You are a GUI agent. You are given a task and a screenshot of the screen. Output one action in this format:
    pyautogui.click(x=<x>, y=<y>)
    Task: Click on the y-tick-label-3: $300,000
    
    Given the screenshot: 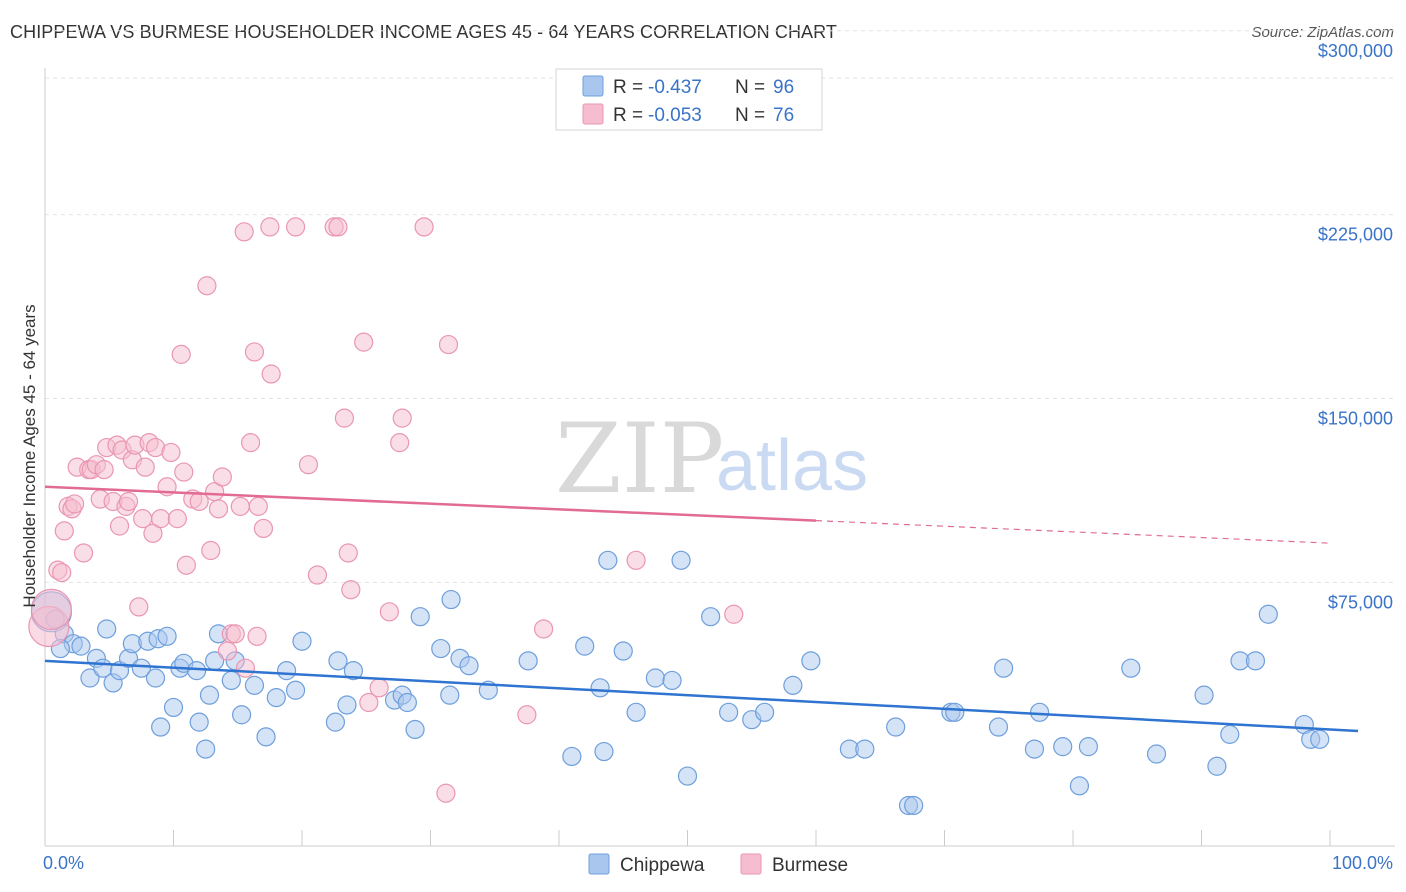 What is the action you would take?
    pyautogui.click(x=1355, y=51)
    